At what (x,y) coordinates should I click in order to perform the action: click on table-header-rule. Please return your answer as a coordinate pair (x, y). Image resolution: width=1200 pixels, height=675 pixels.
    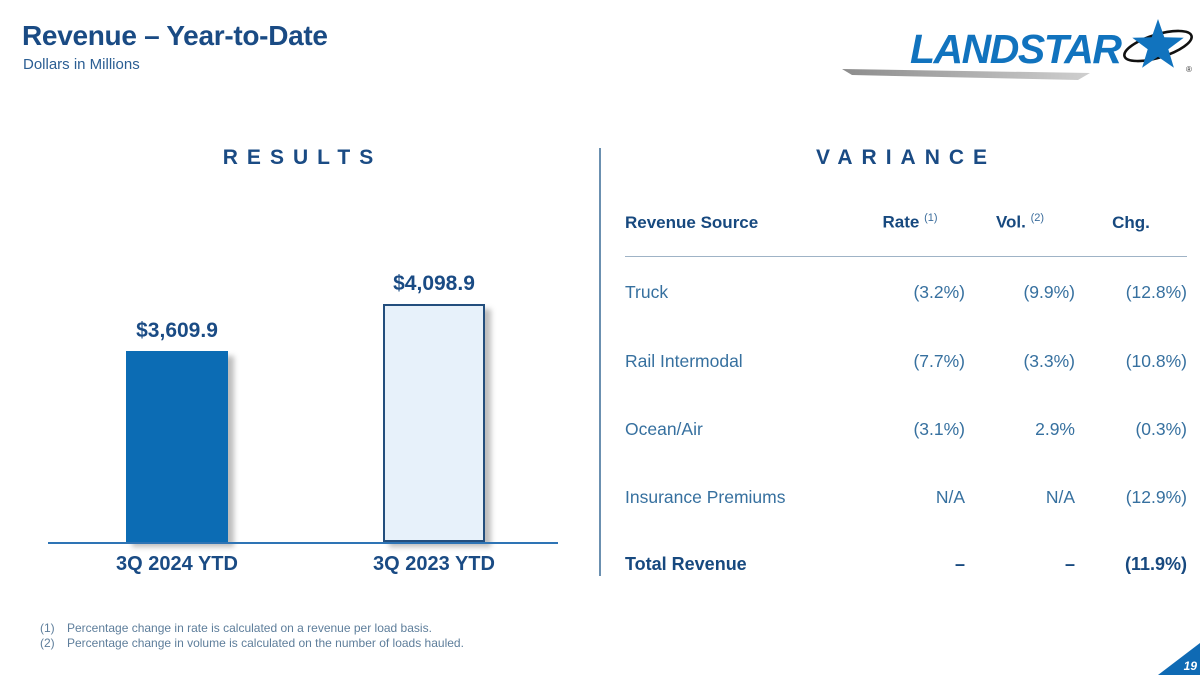
    Looking at the image, I should click on (906, 256).